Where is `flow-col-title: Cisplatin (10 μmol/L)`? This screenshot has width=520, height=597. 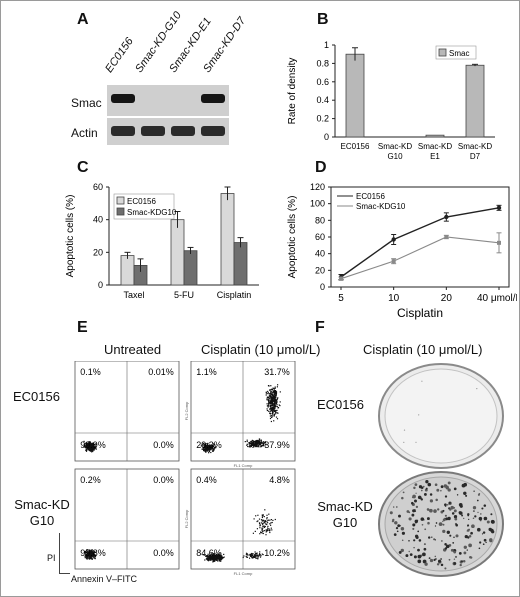 flow-col-title: Cisplatin (10 μmol/L) is located at coordinates (261, 349).